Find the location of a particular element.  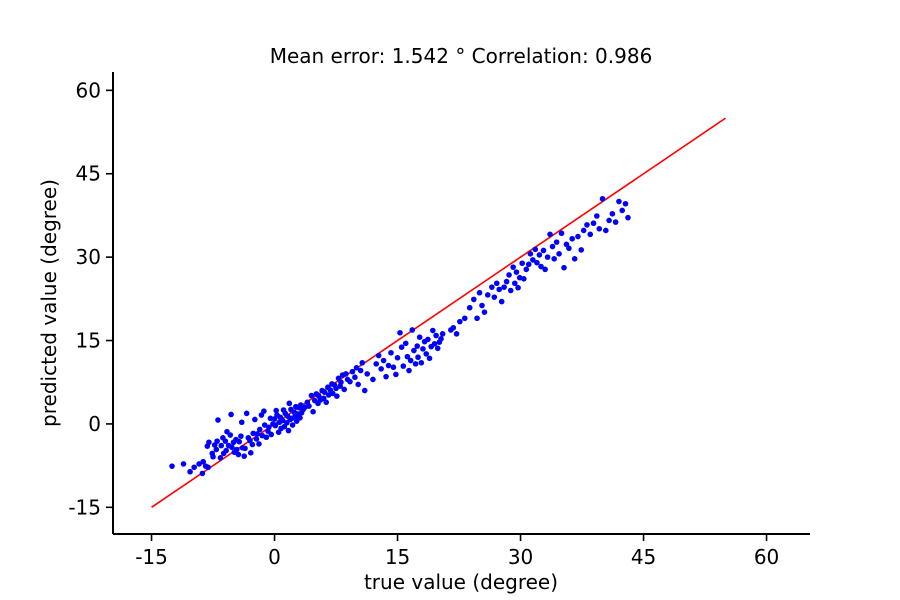

y-tick-label: -15 is located at coordinates (84, 507).